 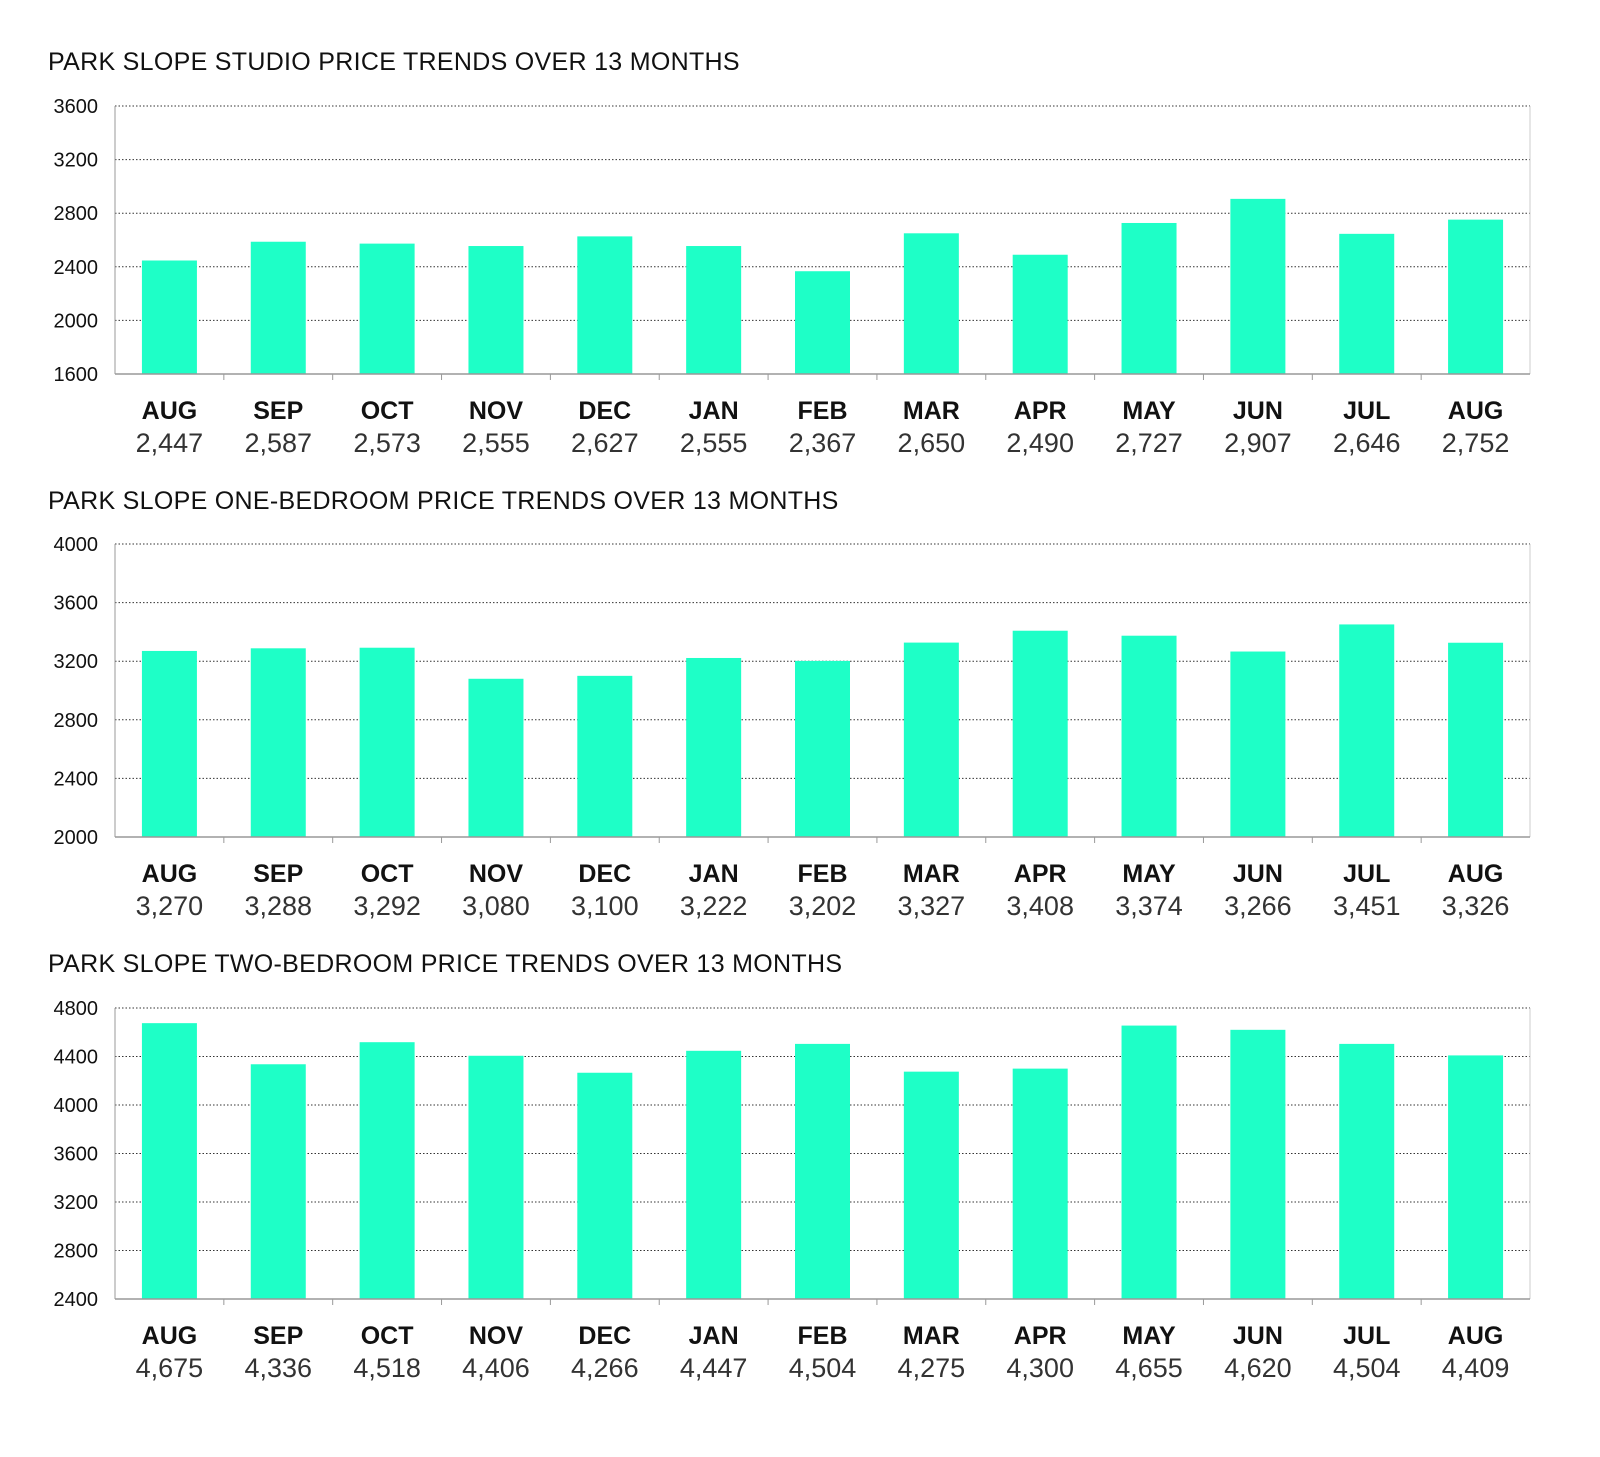 I want to click on data-value-label: 4,504, so click(x=1367, y=1368).